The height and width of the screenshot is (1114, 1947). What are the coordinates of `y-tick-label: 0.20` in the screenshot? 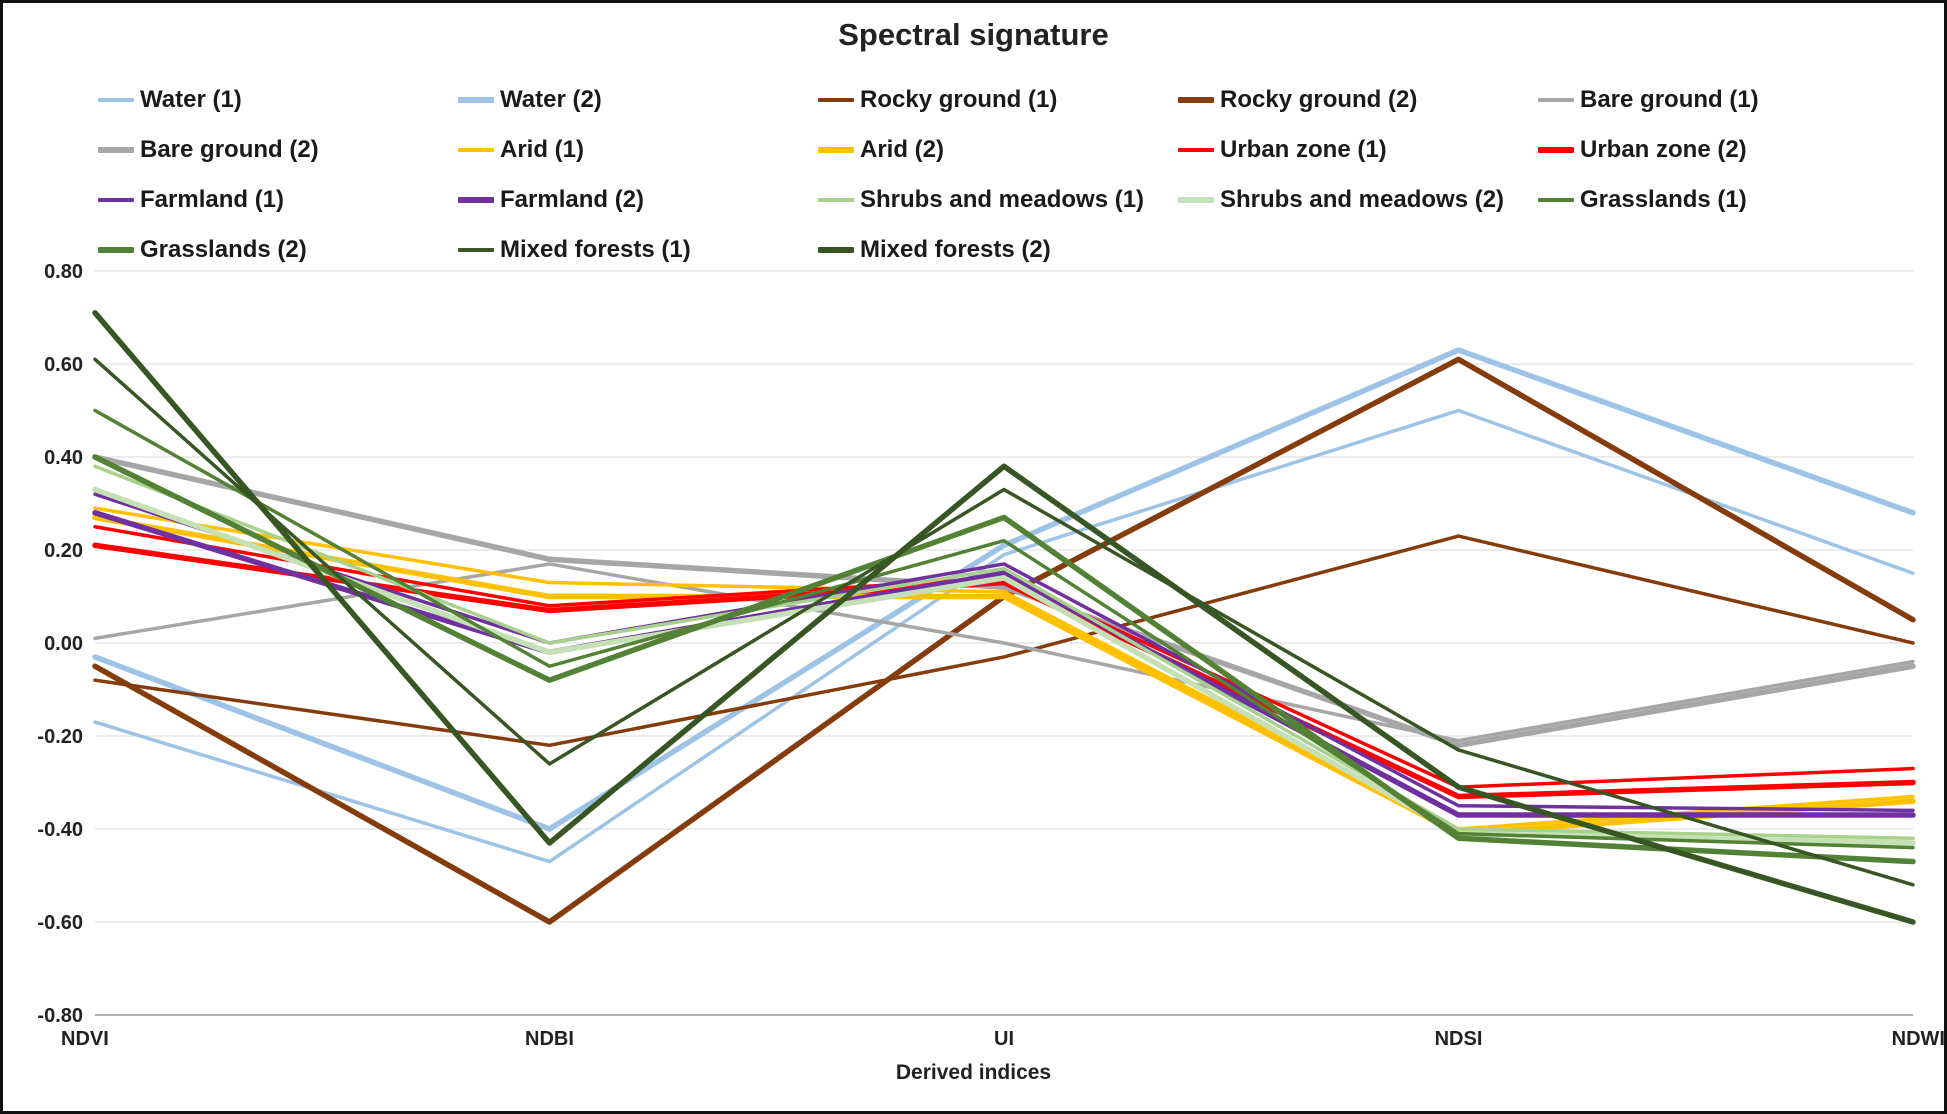 It's located at (63, 551).